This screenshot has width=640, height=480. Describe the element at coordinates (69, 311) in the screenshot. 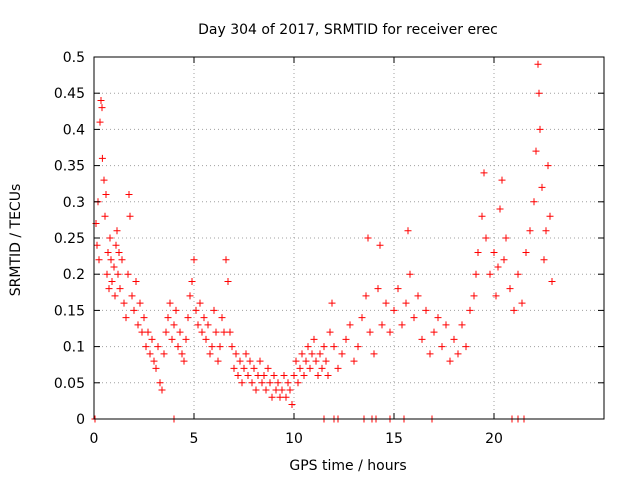

I see `y-tick-label: 0.15` at that location.